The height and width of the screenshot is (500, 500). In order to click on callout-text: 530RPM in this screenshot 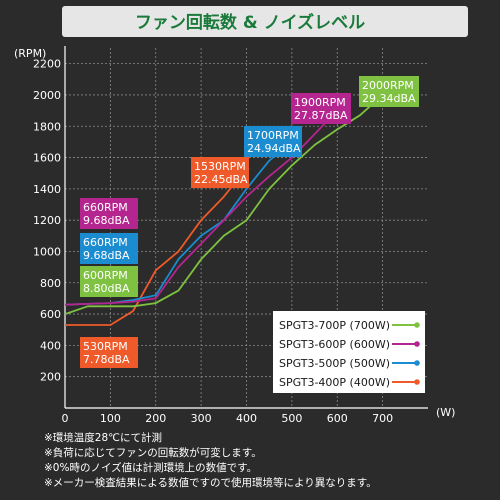, I will do `click(105, 346)`.